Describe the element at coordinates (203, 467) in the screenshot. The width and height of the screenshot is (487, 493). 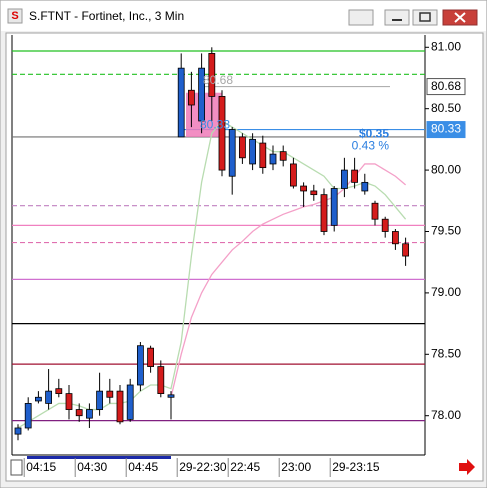
I see `x-tick-label: 29-22:30` at that location.